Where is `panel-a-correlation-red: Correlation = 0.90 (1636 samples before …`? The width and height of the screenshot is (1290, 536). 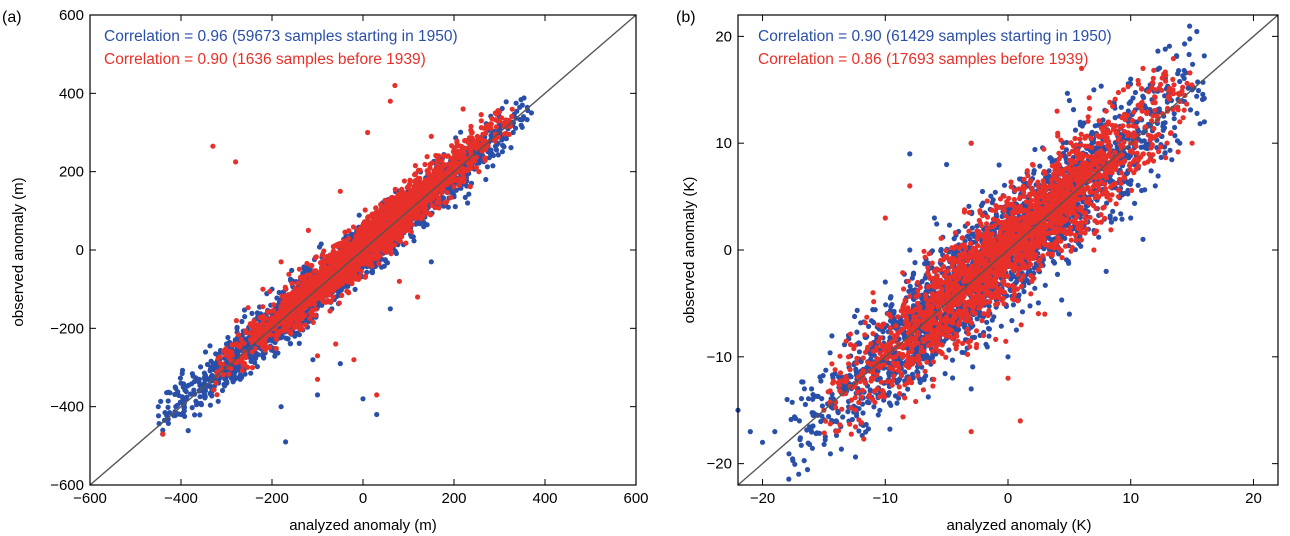 panel-a-correlation-red: Correlation = 0.90 (1636 samples before … is located at coordinates (265, 59).